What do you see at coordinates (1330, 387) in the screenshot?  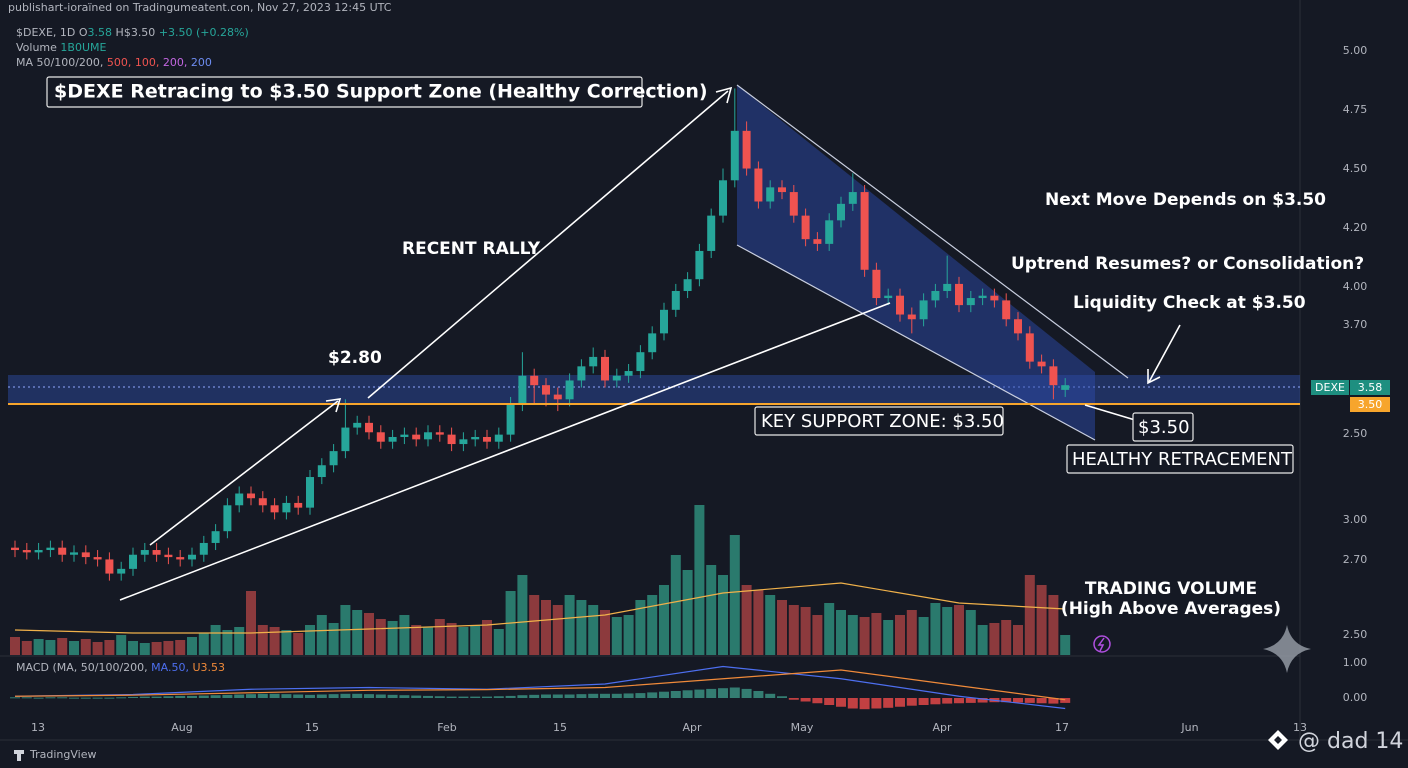 I see `symbol-tag-text: DEXE` at bounding box center [1330, 387].